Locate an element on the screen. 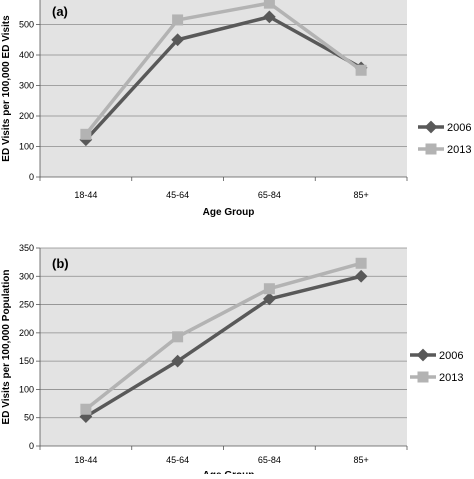 This screenshot has width=474, height=479. y-tick-label: 350 is located at coordinates (26, 248).